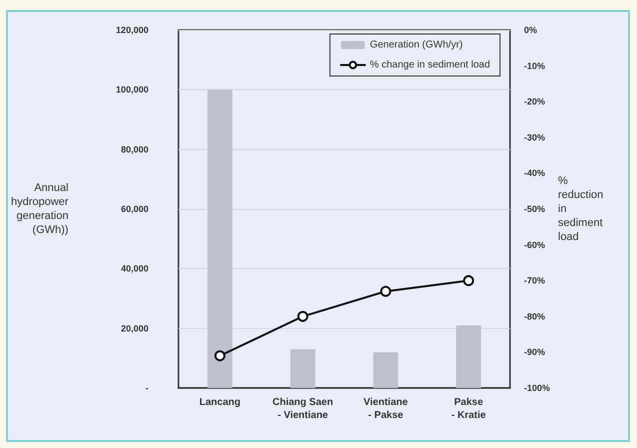  I want to click on y2-tick-label: -10%, so click(535, 65).